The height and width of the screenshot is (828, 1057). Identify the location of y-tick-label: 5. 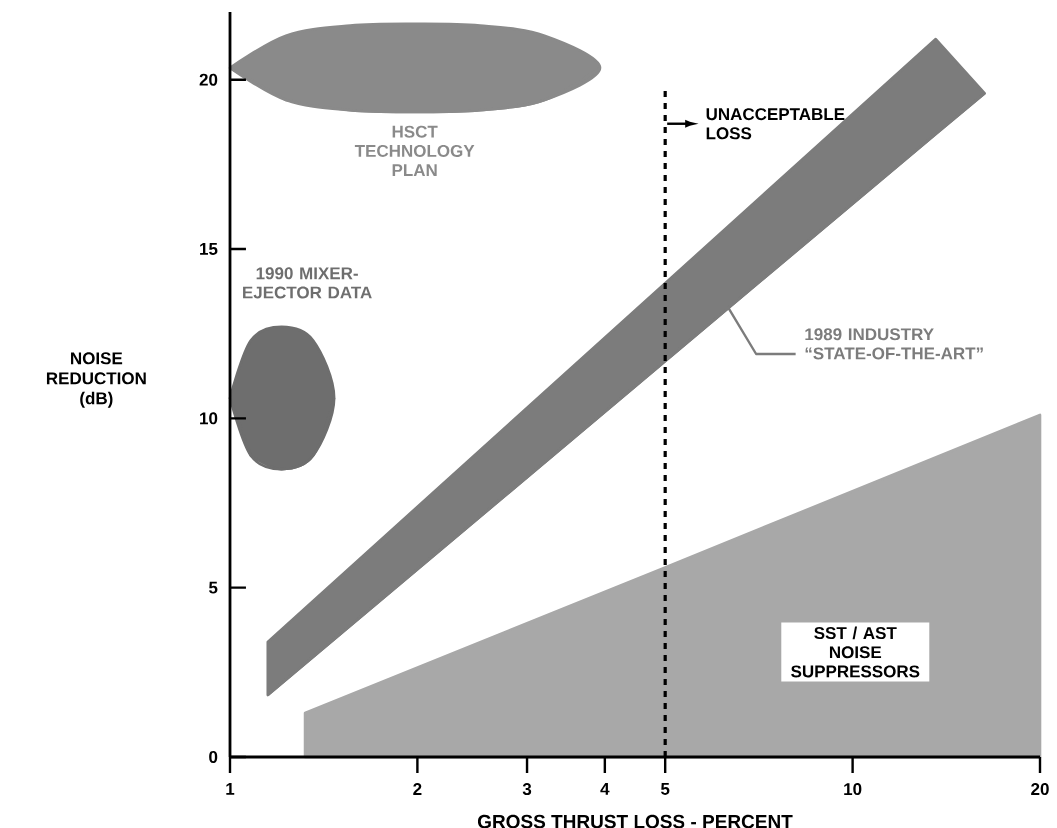
(213, 587).